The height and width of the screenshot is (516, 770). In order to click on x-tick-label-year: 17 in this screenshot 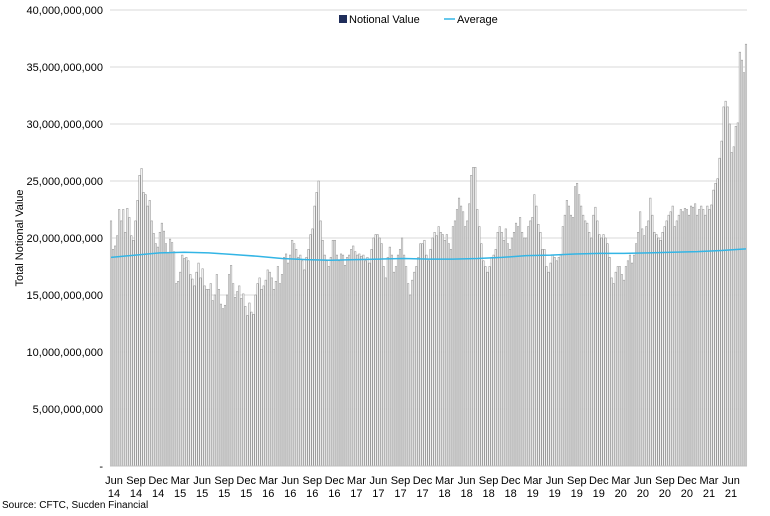, I will do `click(378, 494)`.